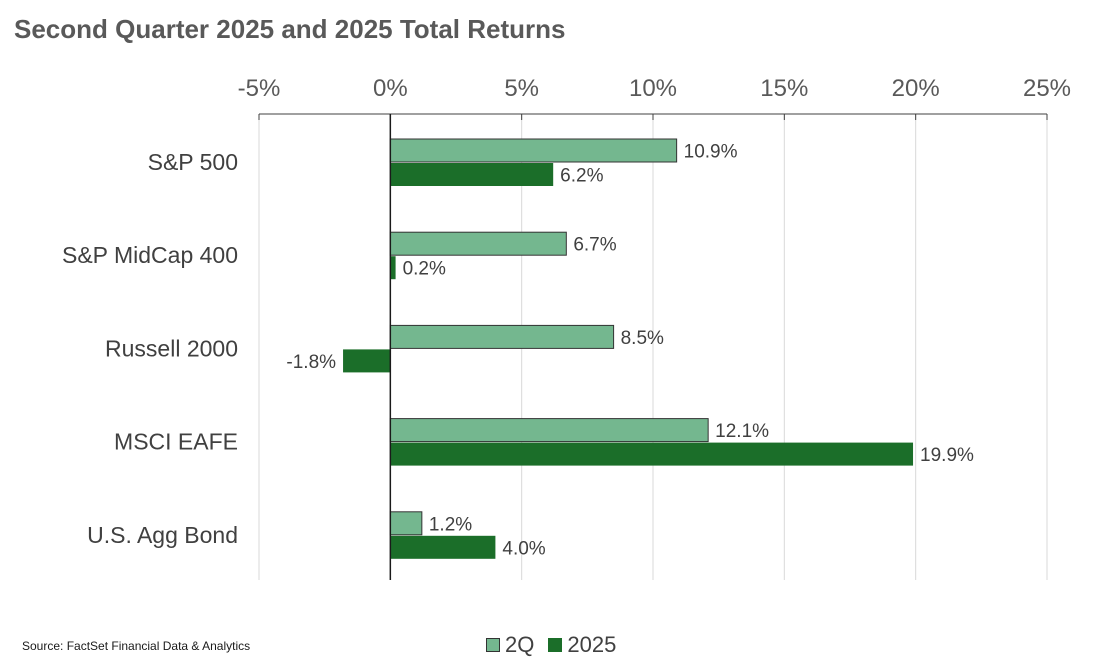 This screenshot has height=670, width=1116. What do you see at coordinates (390, 88) in the screenshot?
I see `x-tick-label: 0%` at bounding box center [390, 88].